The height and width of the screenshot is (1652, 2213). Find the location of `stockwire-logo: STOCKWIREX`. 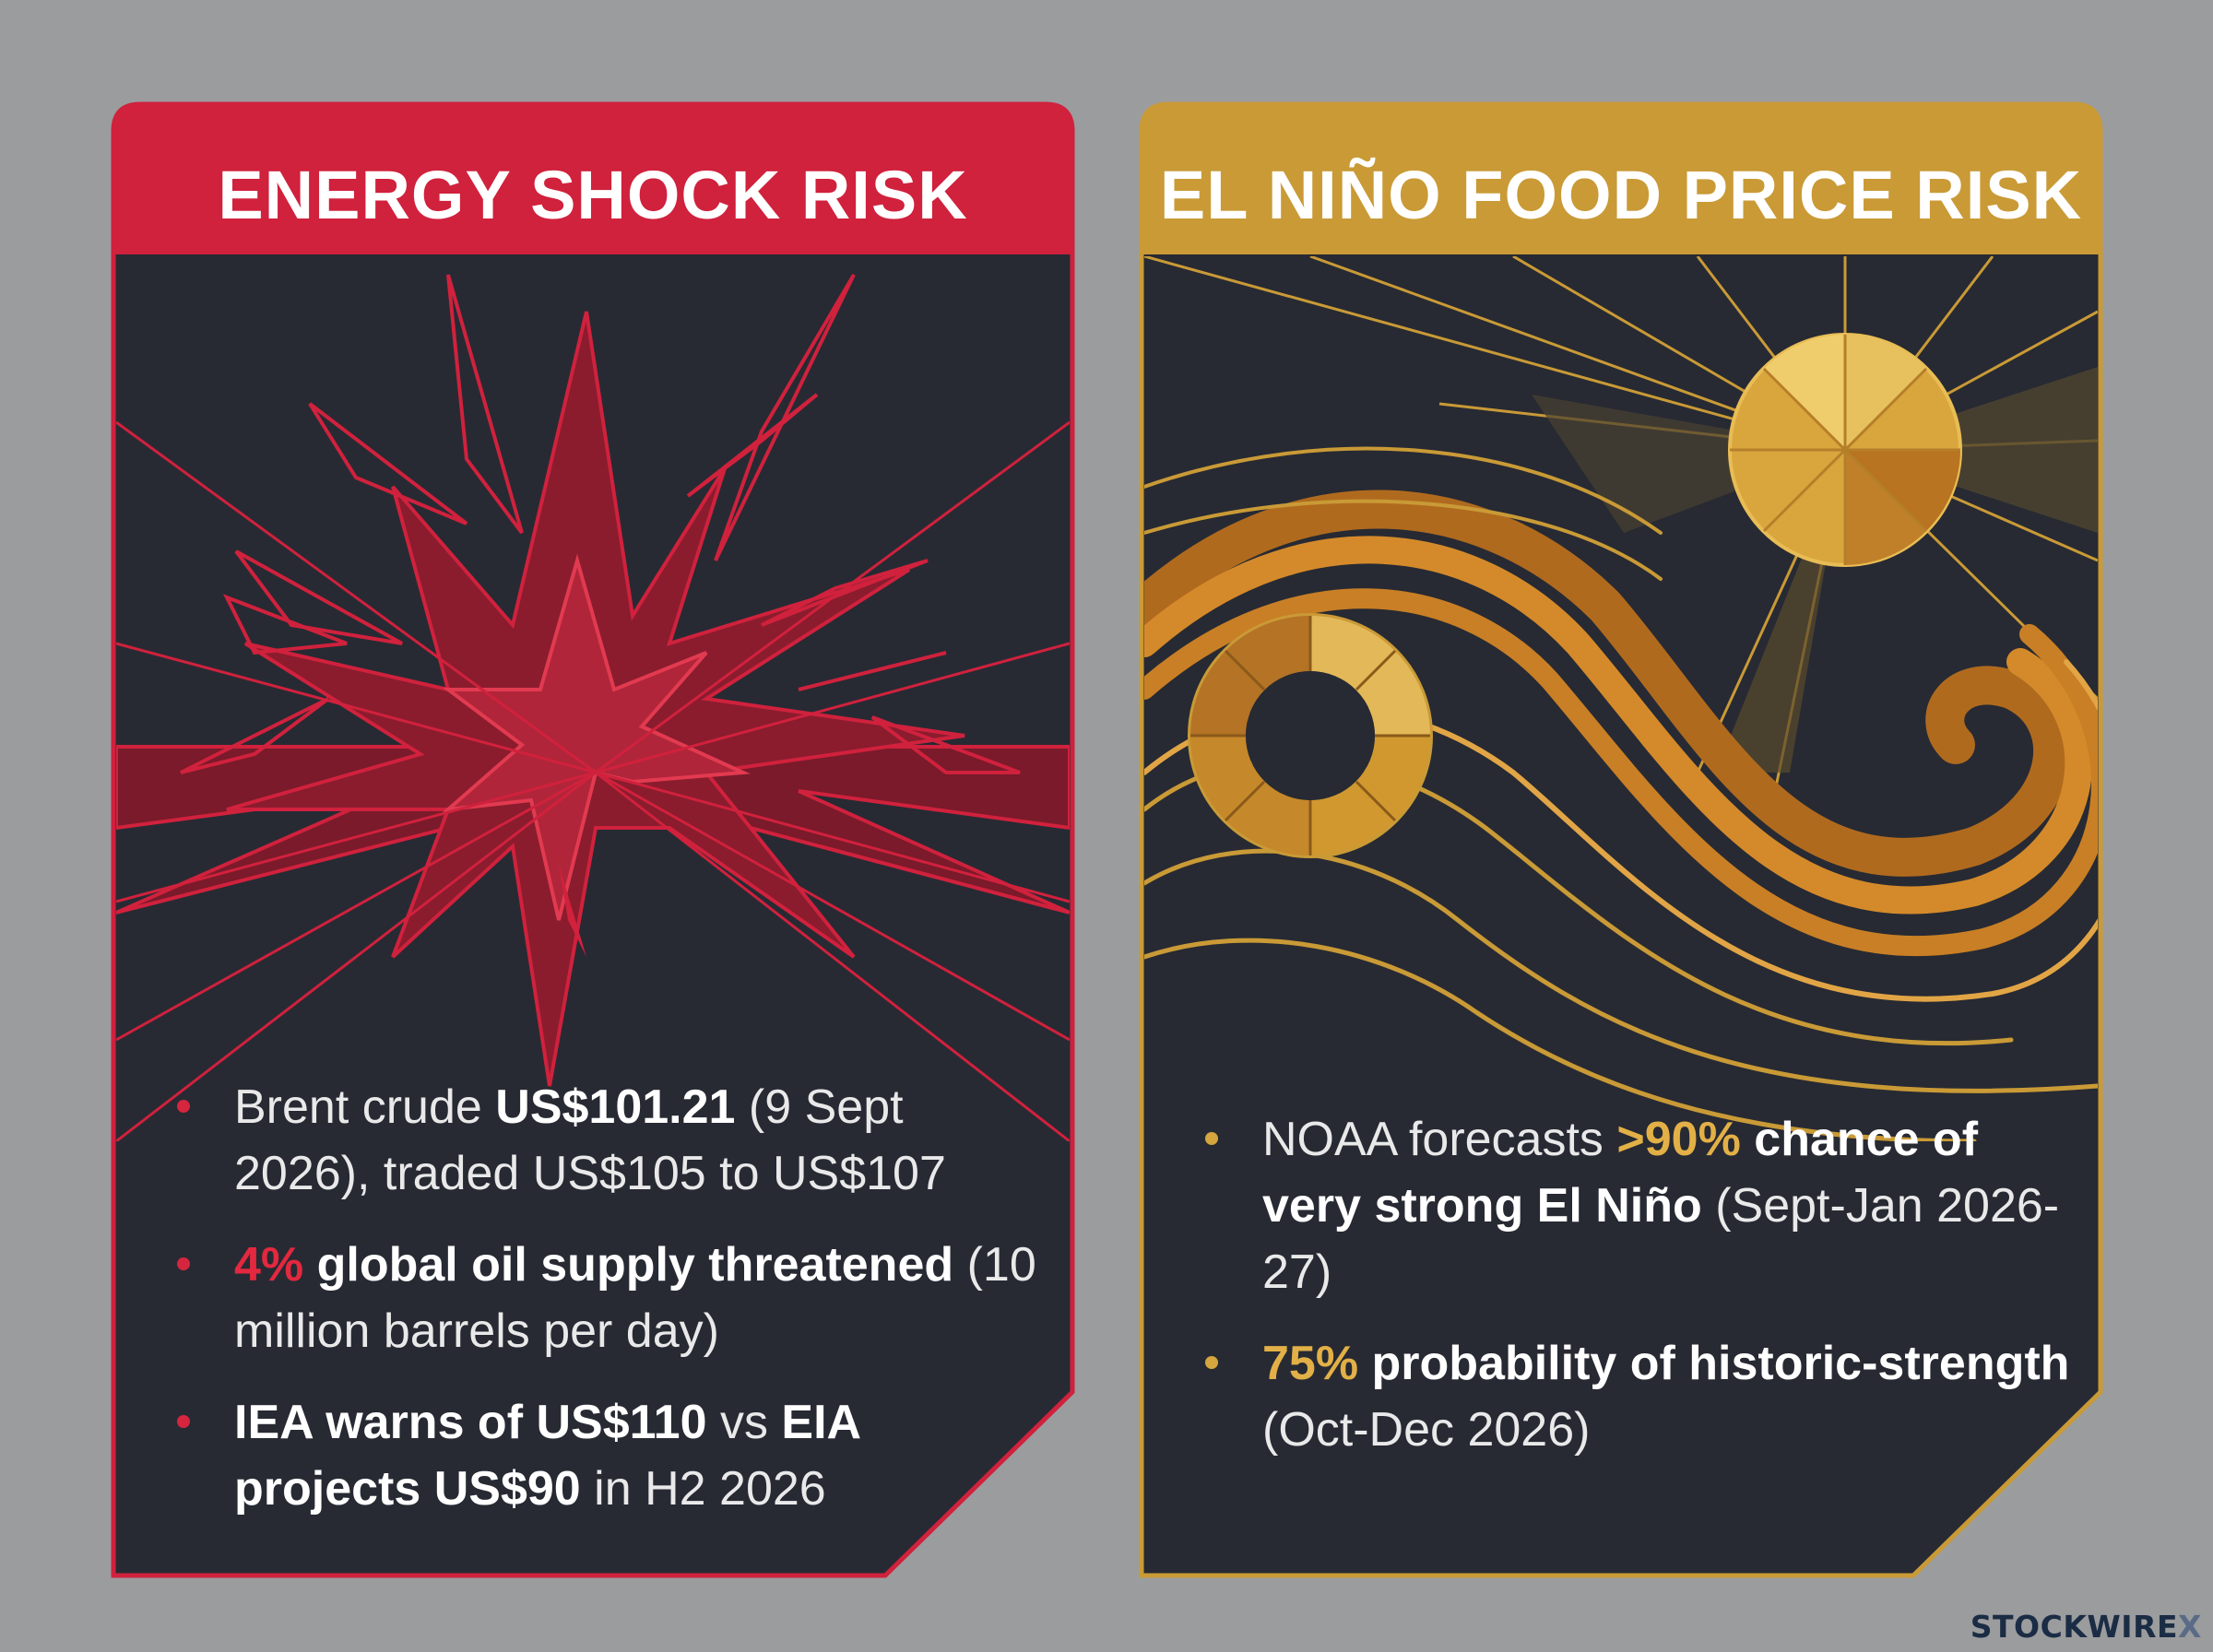

stockwire-logo: STOCKWIREX is located at coordinates (2086, 1627).